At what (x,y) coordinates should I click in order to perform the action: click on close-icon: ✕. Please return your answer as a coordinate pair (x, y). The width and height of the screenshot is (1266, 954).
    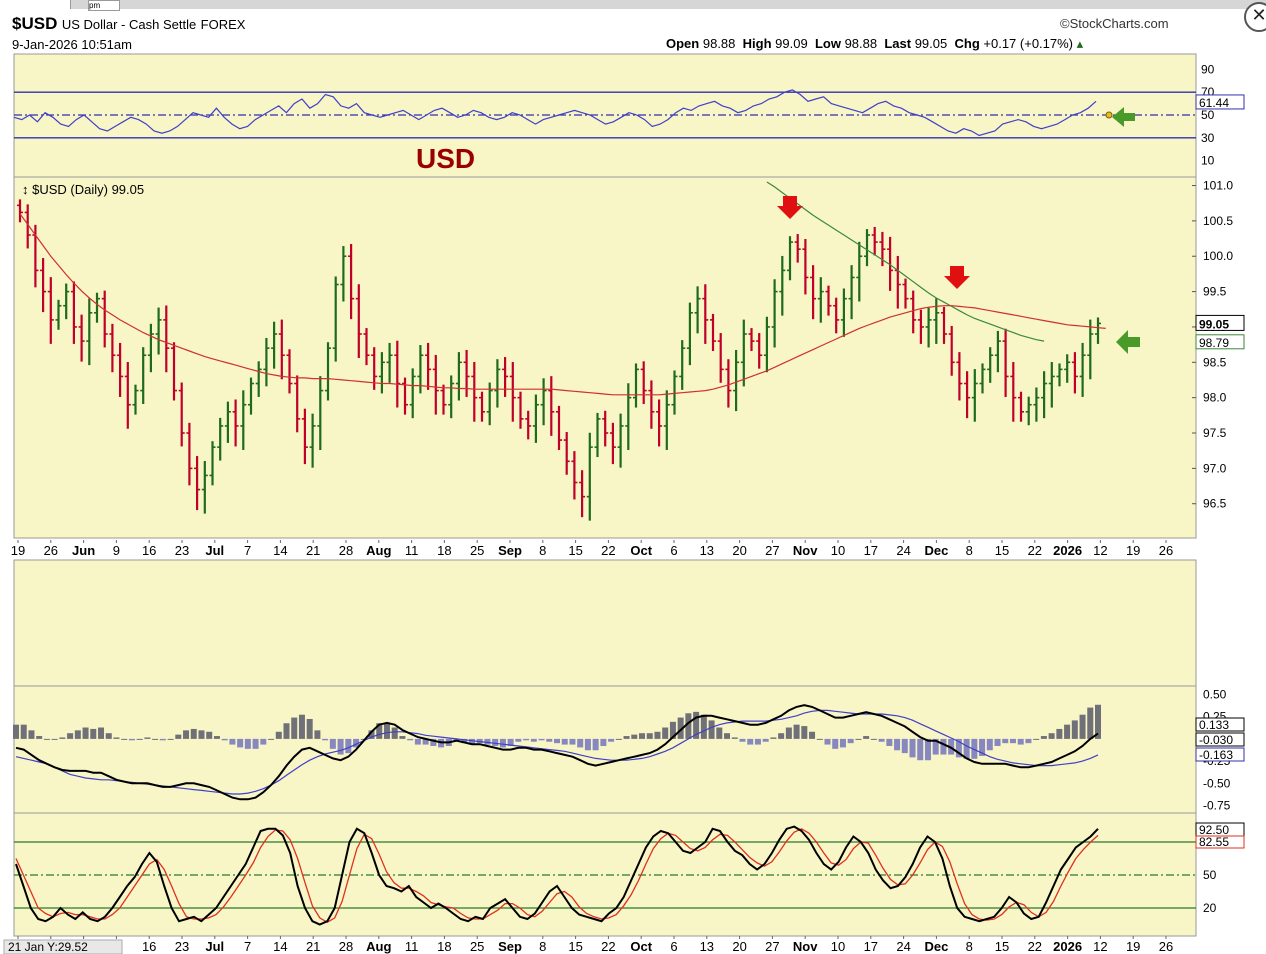
    Looking at the image, I should click on (1255, 17).